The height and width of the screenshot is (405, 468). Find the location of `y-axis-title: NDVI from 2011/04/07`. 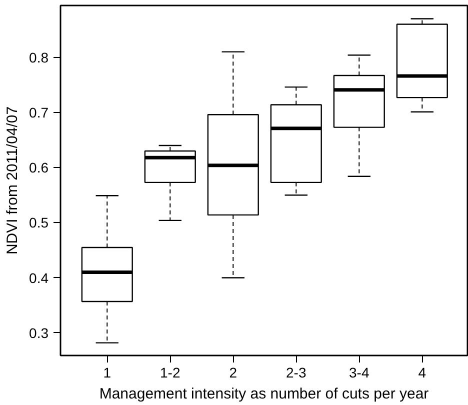

y-axis-title: NDVI from 2011/04/07 is located at coordinates (13, 180).